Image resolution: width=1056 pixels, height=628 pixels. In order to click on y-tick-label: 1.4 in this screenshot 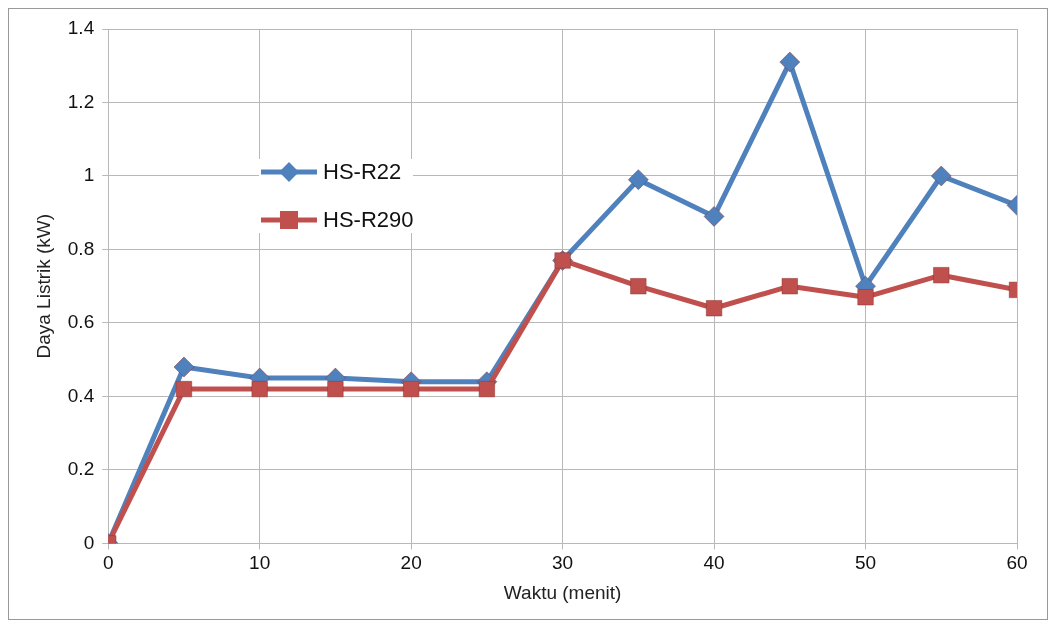, I will do `click(81, 28)`.